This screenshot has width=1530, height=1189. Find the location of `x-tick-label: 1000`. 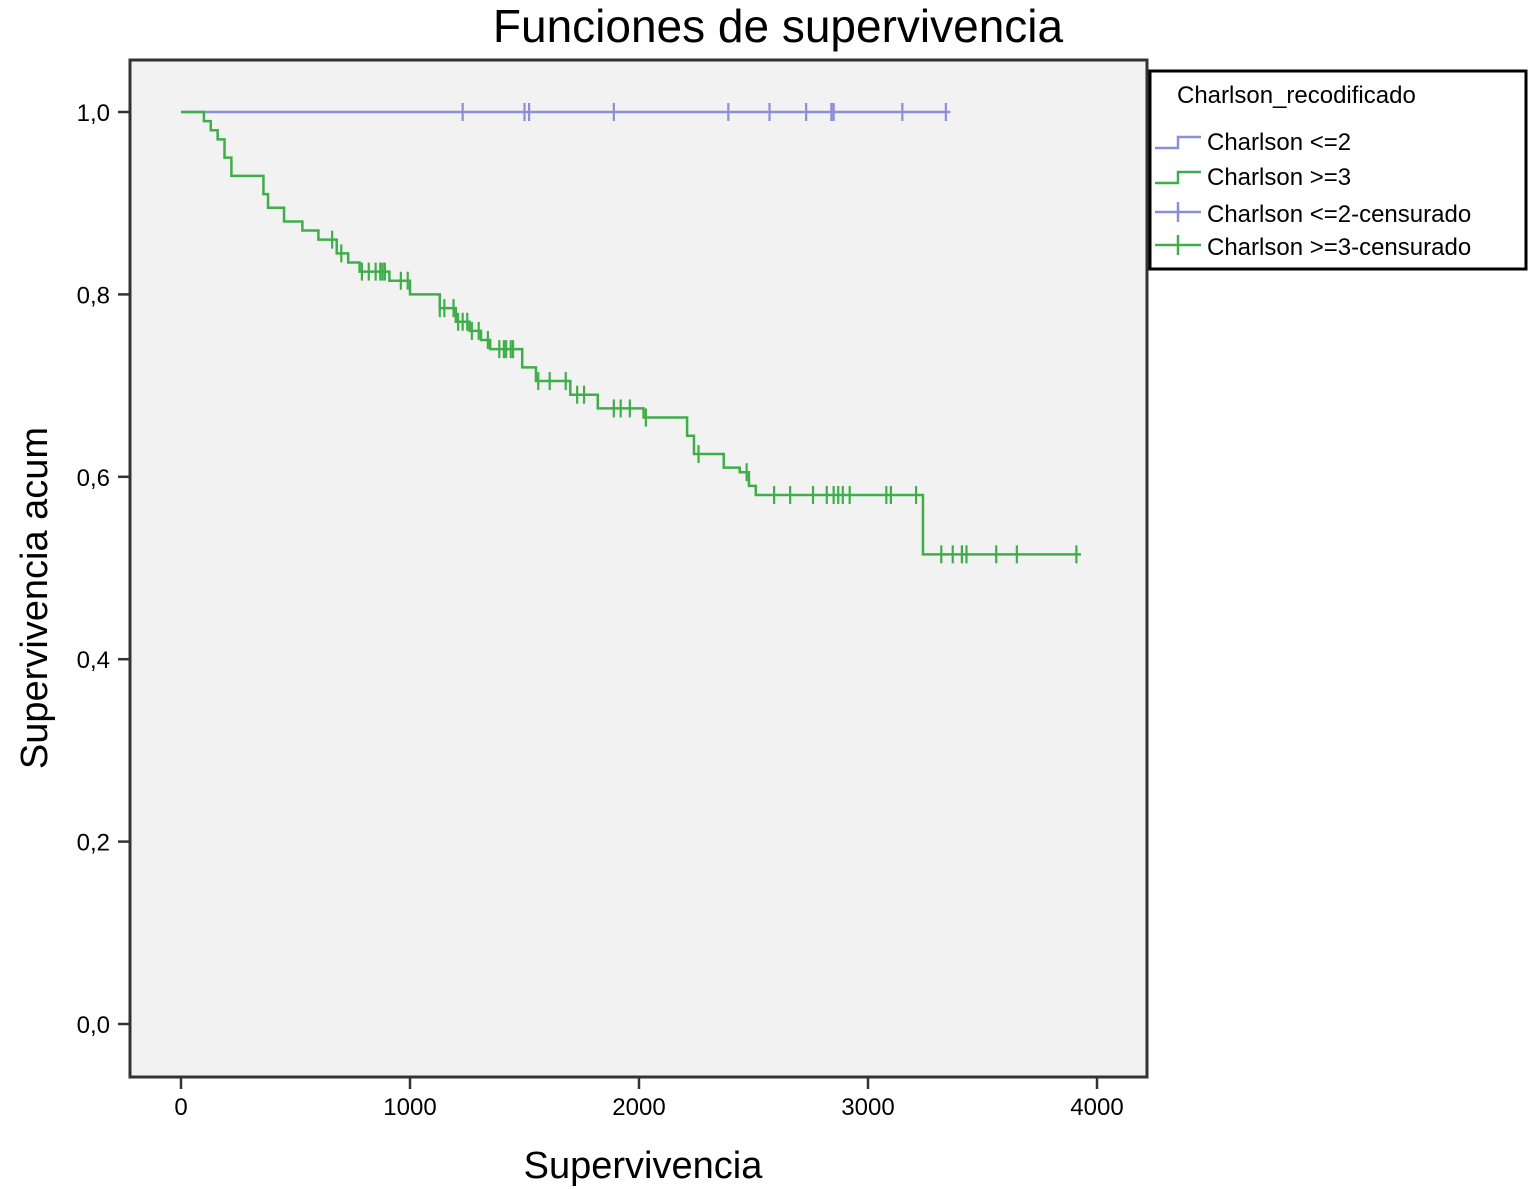

x-tick-label: 1000 is located at coordinates (409, 1107).